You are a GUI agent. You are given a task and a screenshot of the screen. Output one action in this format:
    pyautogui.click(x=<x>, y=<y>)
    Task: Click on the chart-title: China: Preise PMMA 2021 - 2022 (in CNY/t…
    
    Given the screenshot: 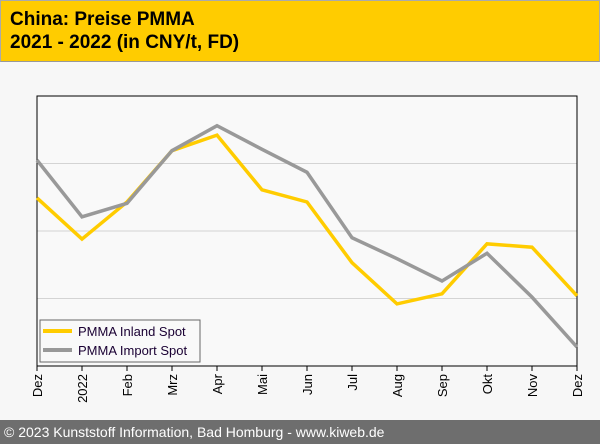 What is the action you would take?
    pyautogui.click(x=300, y=31)
    